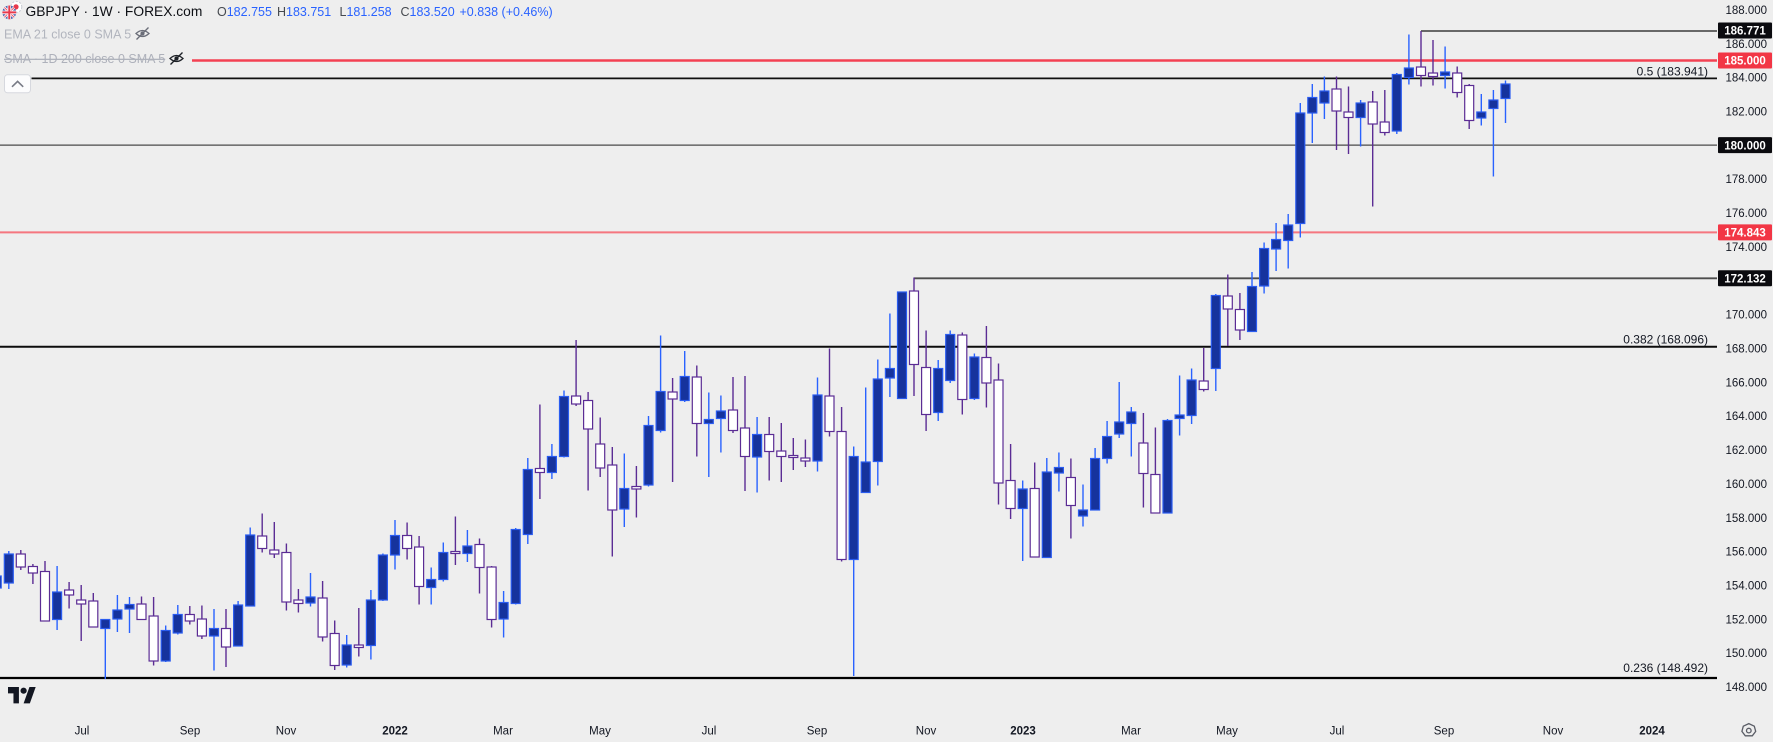  I want to click on svg-text: 0.382 (168.096), so click(1665, 340).